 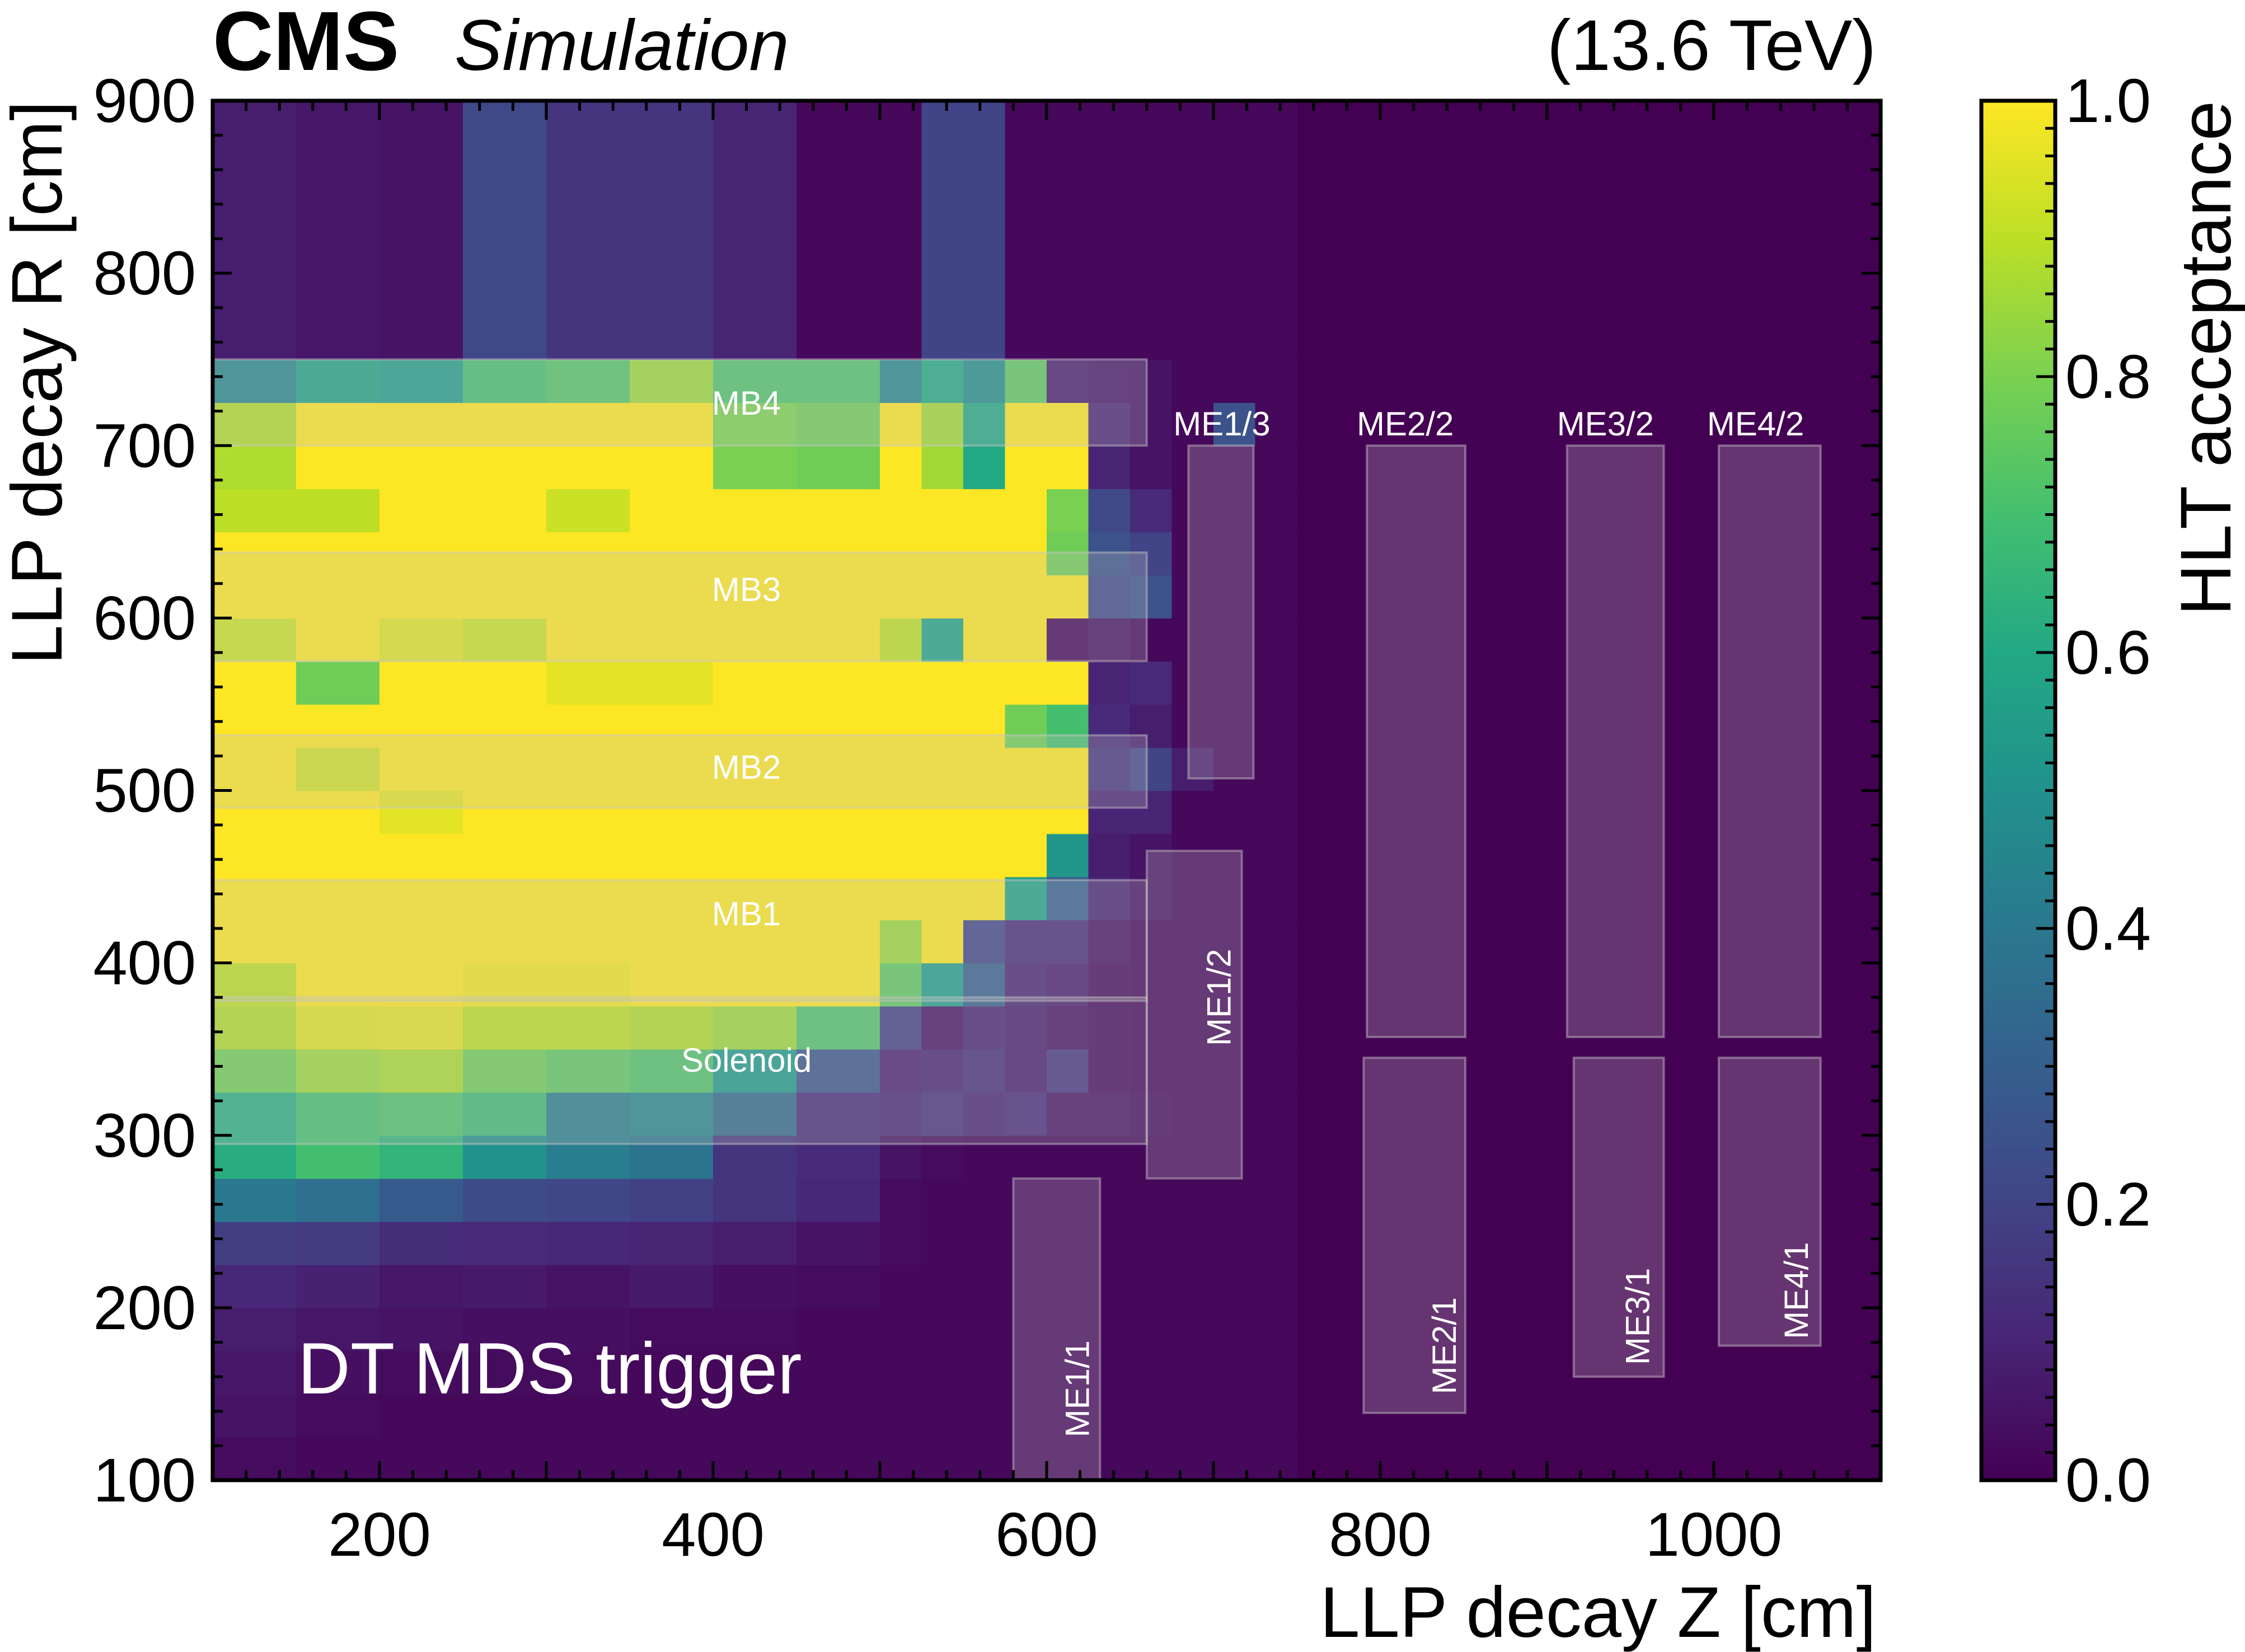 What do you see at coordinates (2108, 928) in the screenshot?
I see `colorbar-tick-label: 0.4` at bounding box center [2108, 928].